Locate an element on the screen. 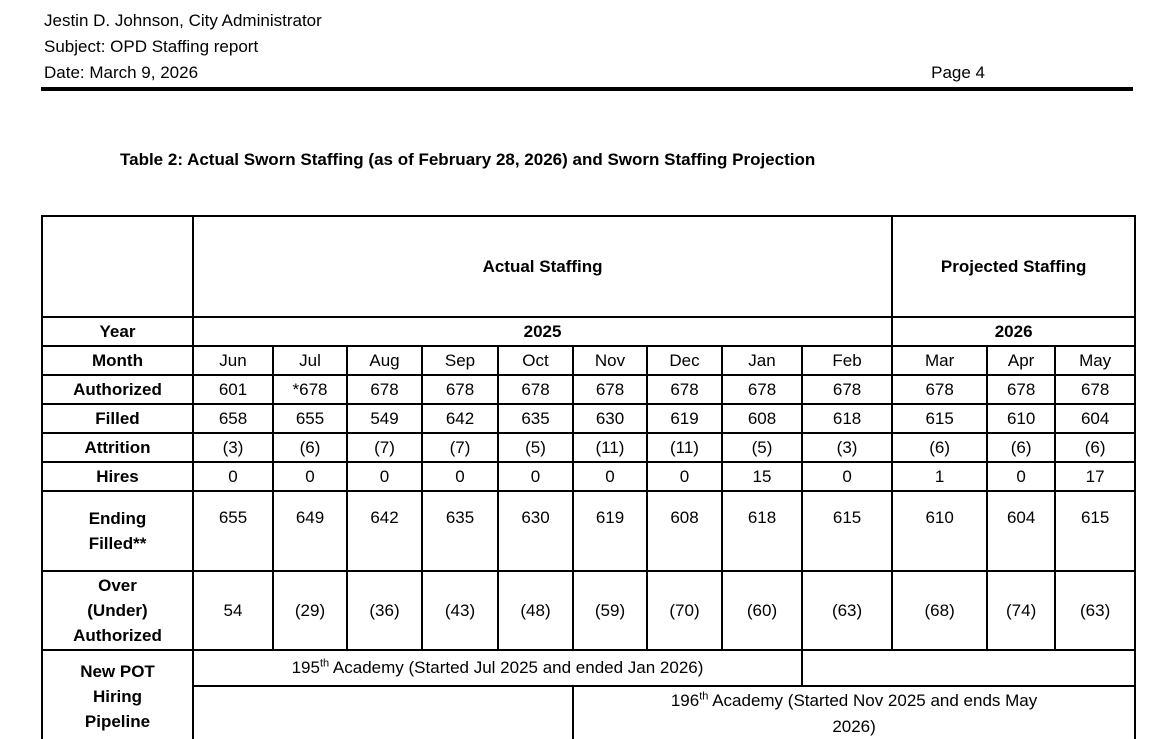 The image size is (1174, 739). table-cell: 618 is located at coordinates (762, 531).